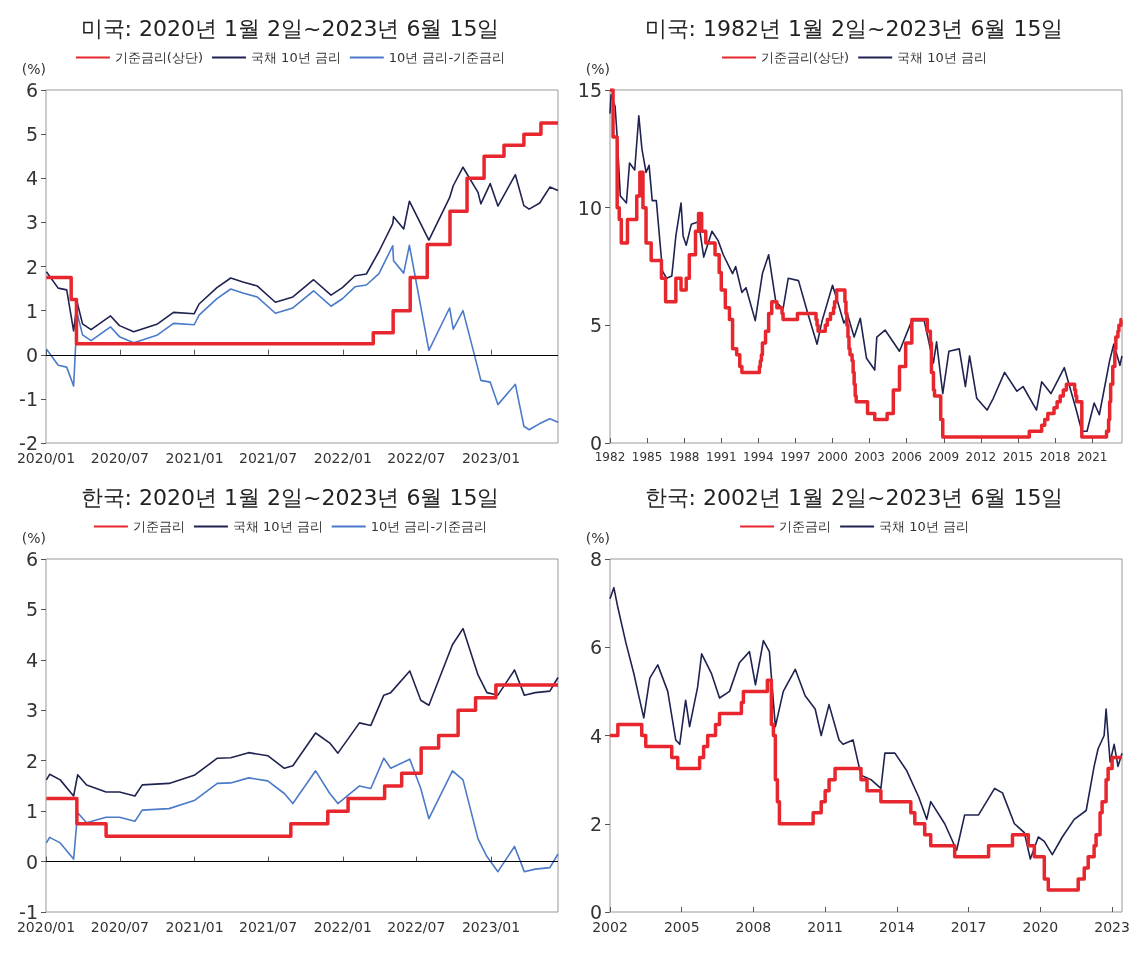  Describe the element at coordinates (681, 927) in the screenshot. I see `x-tick-label: 2005` at that location.